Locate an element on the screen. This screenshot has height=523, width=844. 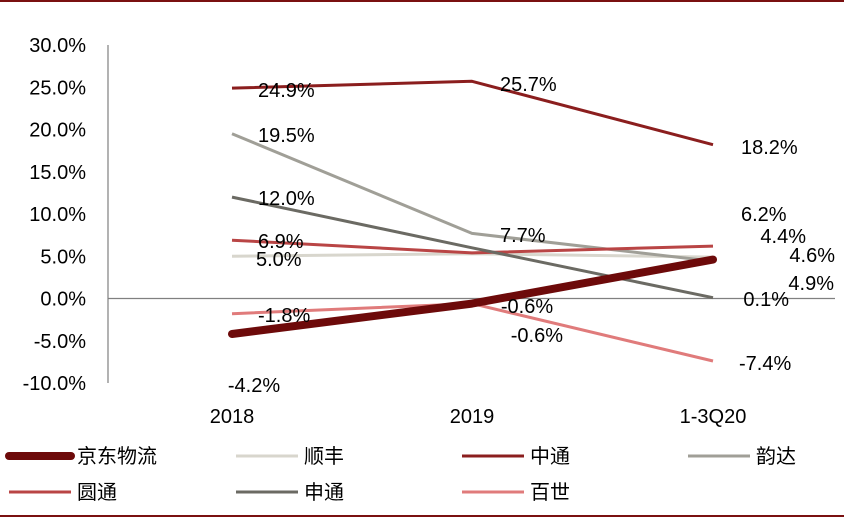
y-tick-label: 15.0% is located at coordinates (57, 173).